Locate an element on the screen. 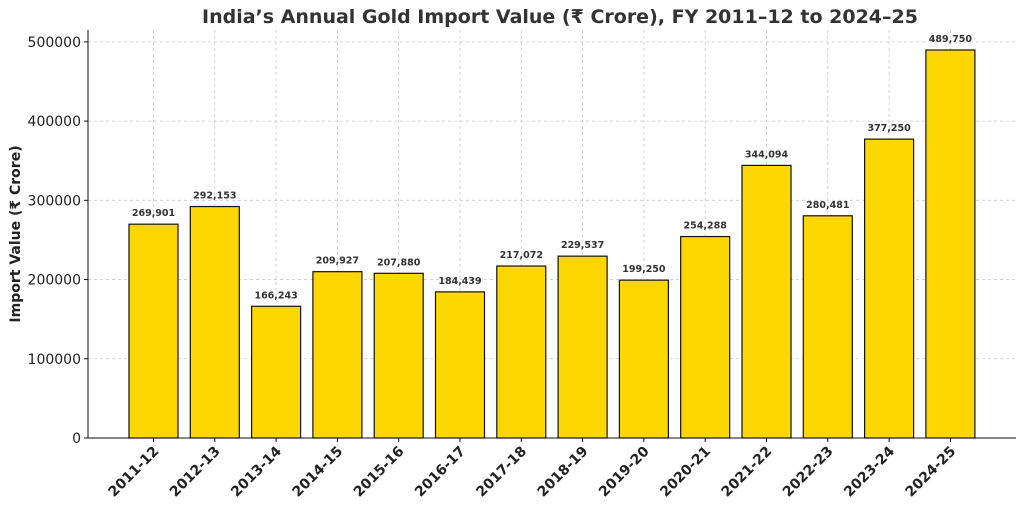 The image size is (1024, 508). x-tick-label: 2020-21 is located at coordinates (685, 472).